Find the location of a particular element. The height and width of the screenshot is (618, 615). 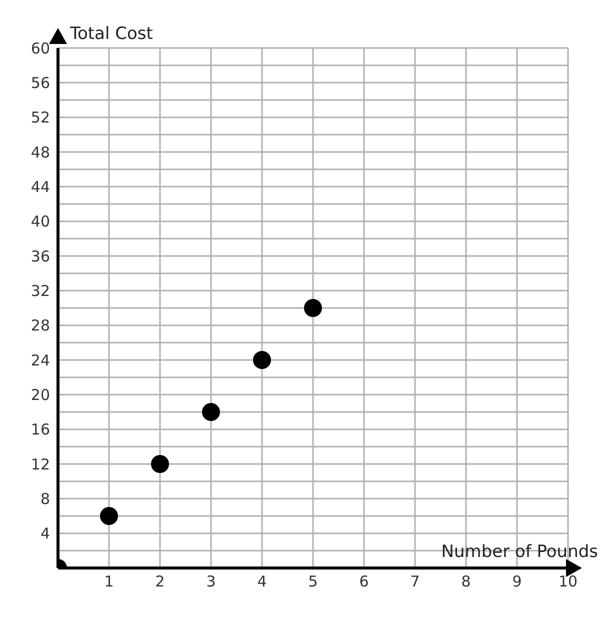

y-axis-title: Total Cost is located at coordinates (111, 34).